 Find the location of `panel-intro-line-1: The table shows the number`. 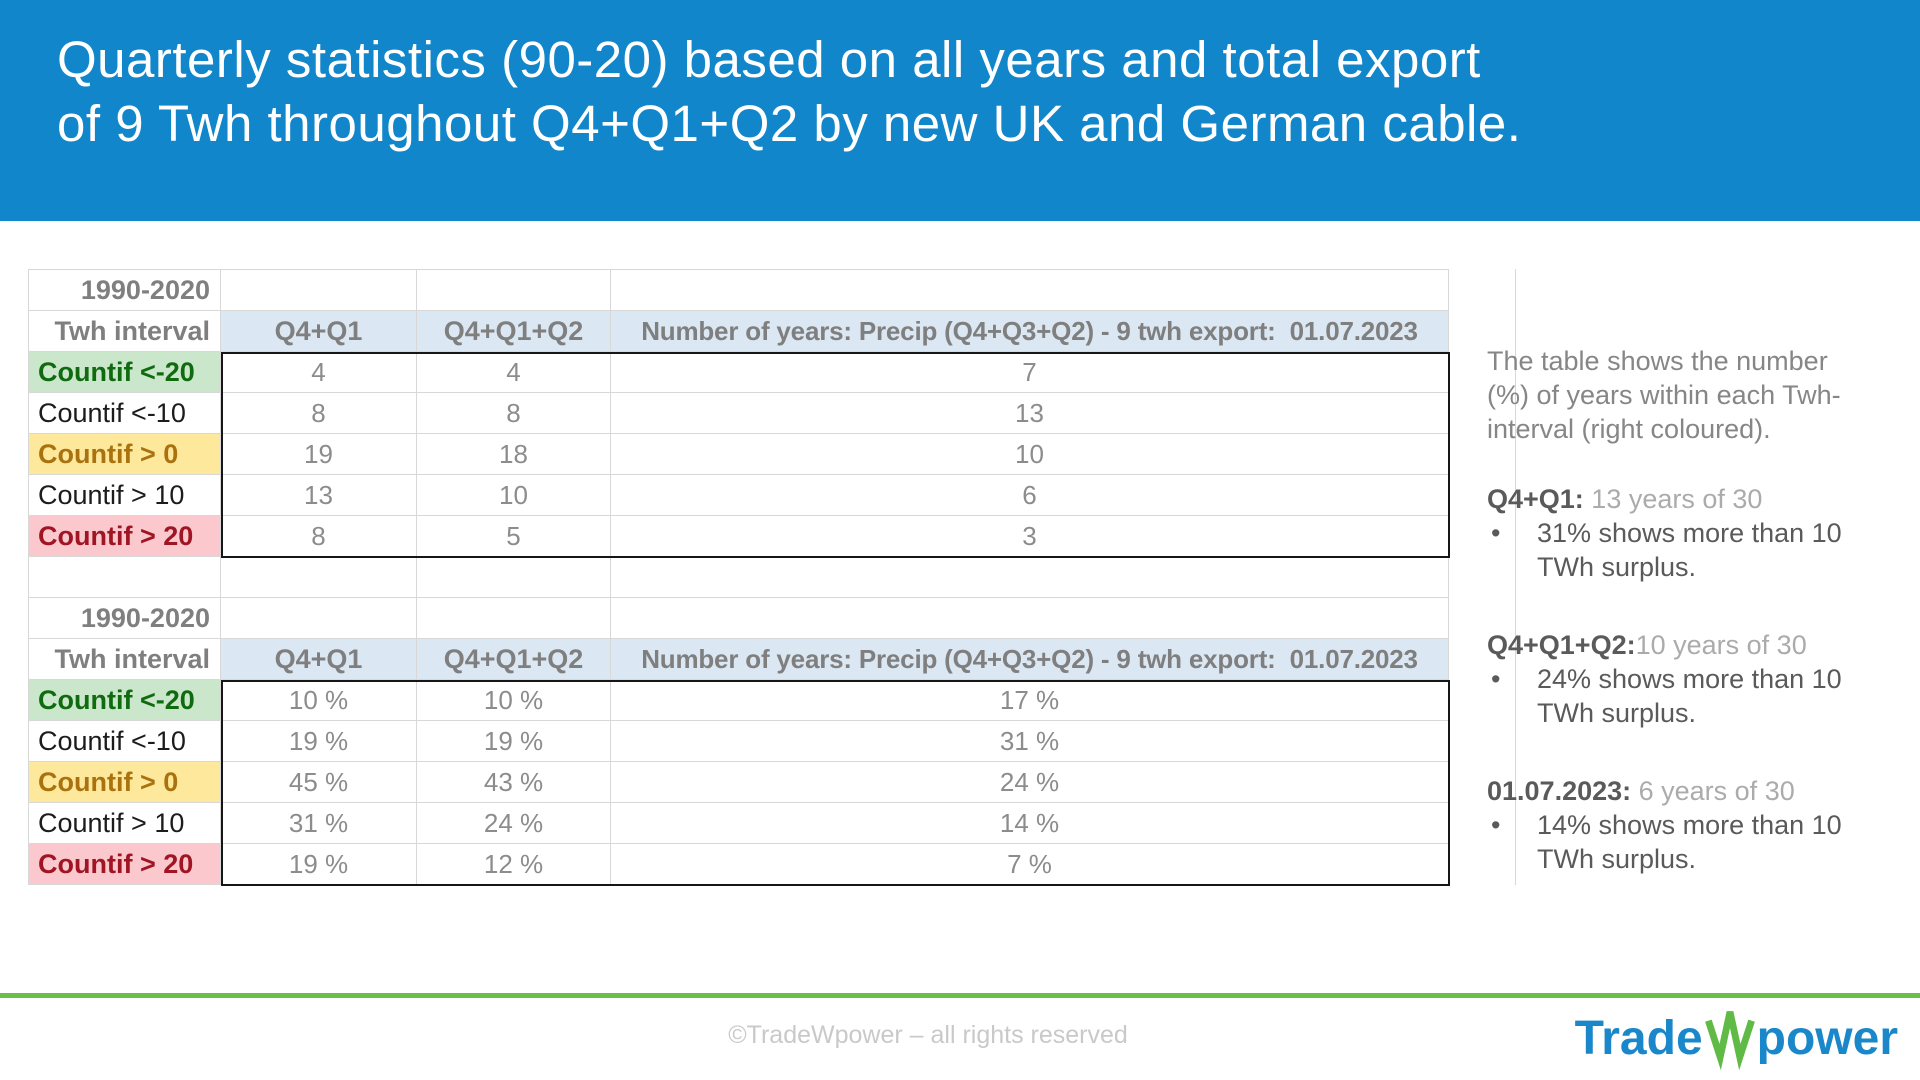

panel-intro-line-1: The table shows the number is located at coordinates (1657, 361).